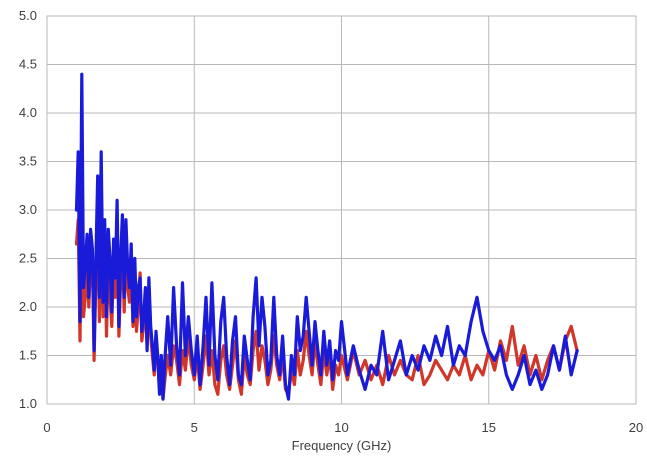 The width and height of the screenshot is (647, 457). Describe the element at coordinates (28, 161) in the screenshot. I see `y-tick-label: 3.5` at that location.